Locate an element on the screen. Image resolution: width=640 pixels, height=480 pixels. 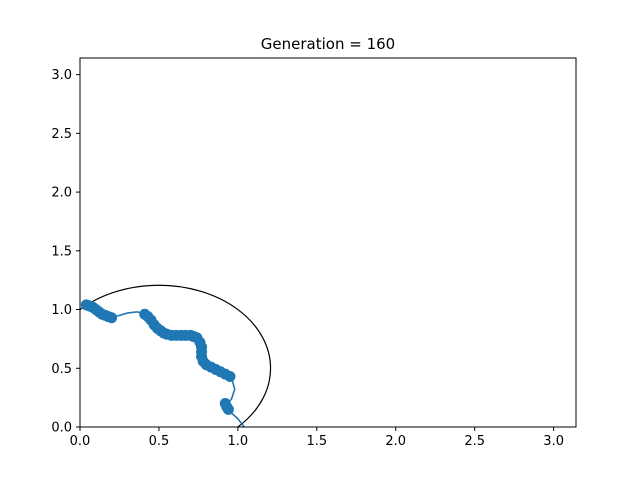
chart-title: Generation = 160 is located at coordinates (328, 44).